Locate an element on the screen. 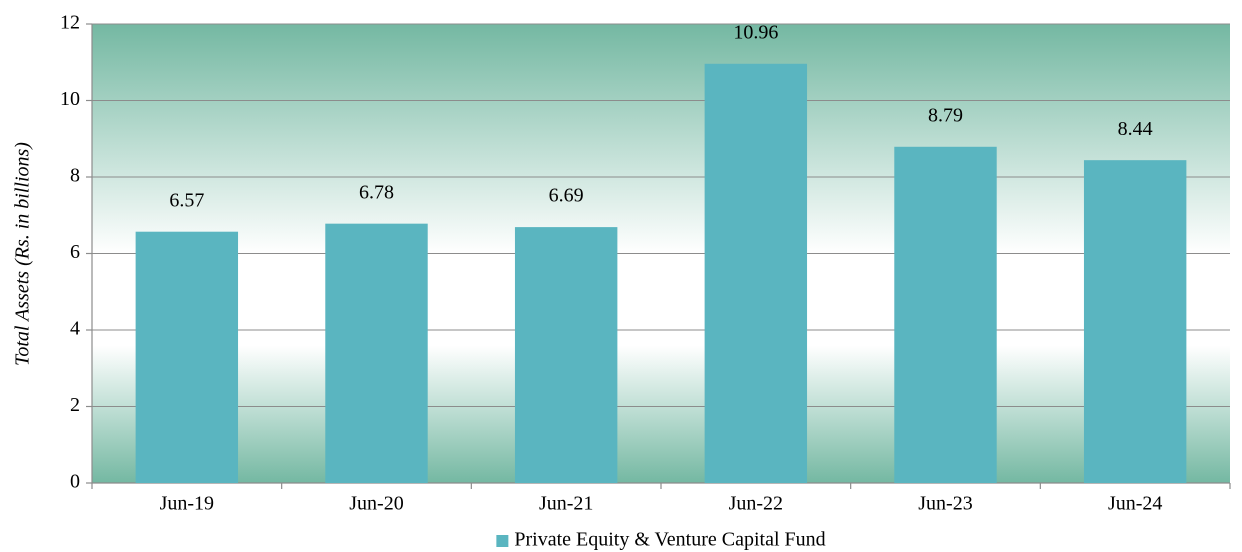  x-tick-label: Jun-20 is located at coordinates (376, 504).